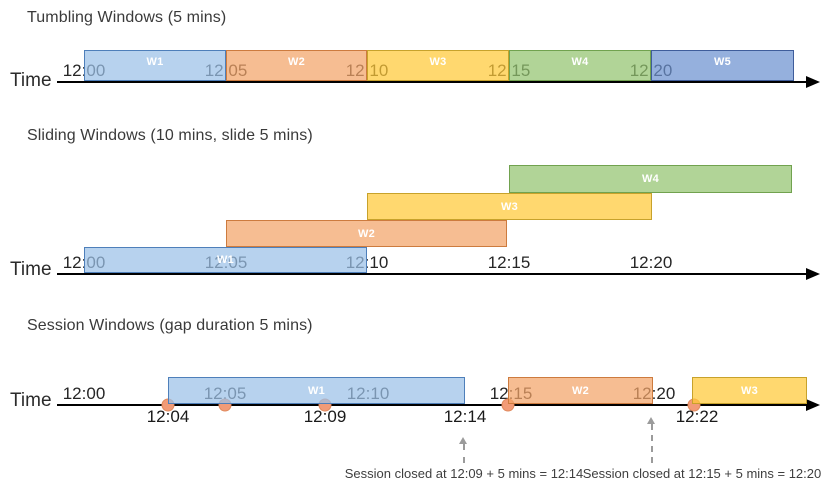 Image resolution: width=829 pixels, height=498 pixels. I want to click on session-tick-1200: 12:00, so click(84, 393).